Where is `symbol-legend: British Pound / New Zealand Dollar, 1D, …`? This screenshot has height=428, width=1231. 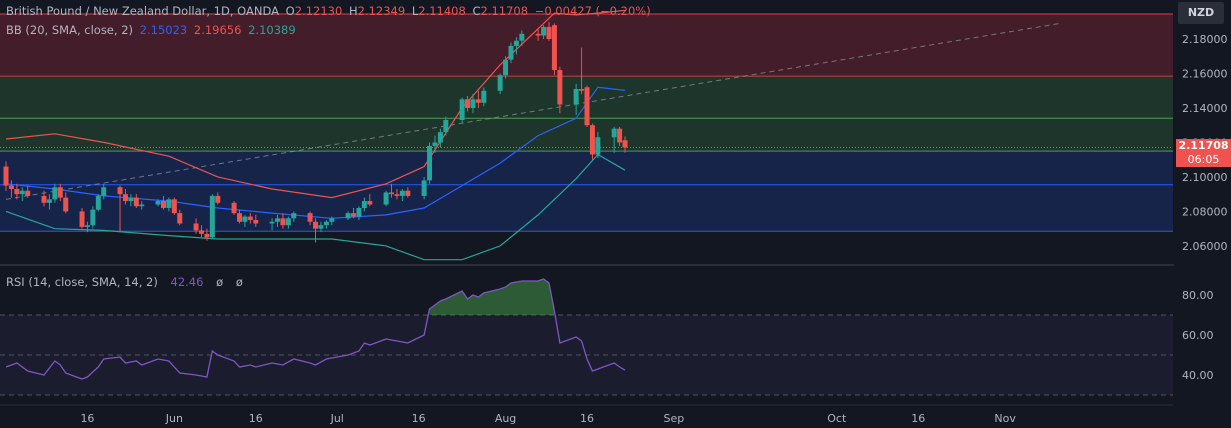
symbol-legend: British Pound / New Zealand Dollar, 1D, … is located at coordinates (330, 11).